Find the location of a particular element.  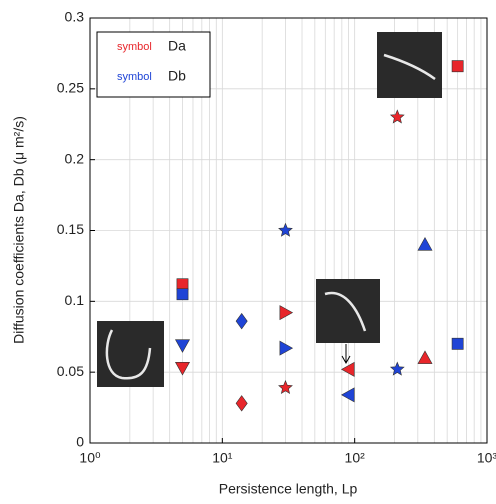

arrow is located at coordinates (346, 354).